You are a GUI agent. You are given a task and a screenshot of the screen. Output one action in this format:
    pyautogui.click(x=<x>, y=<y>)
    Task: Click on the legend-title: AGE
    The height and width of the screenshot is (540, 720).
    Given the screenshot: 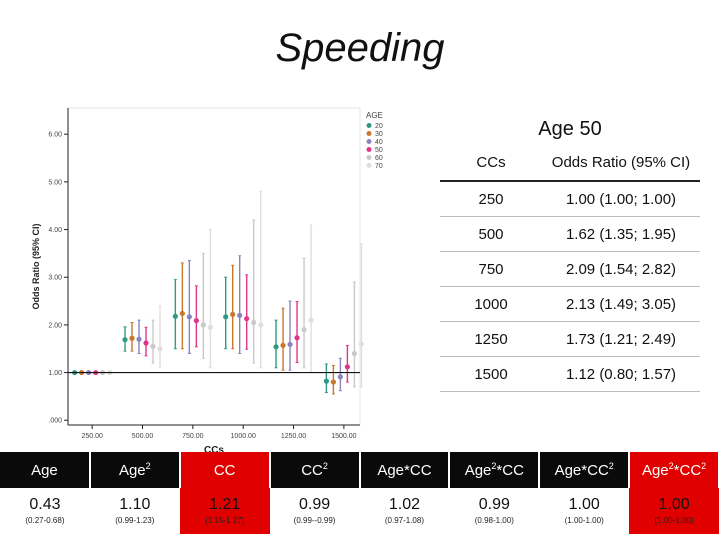 What is the action you would take?
    pyautogui.click(x=374, y=115)
    